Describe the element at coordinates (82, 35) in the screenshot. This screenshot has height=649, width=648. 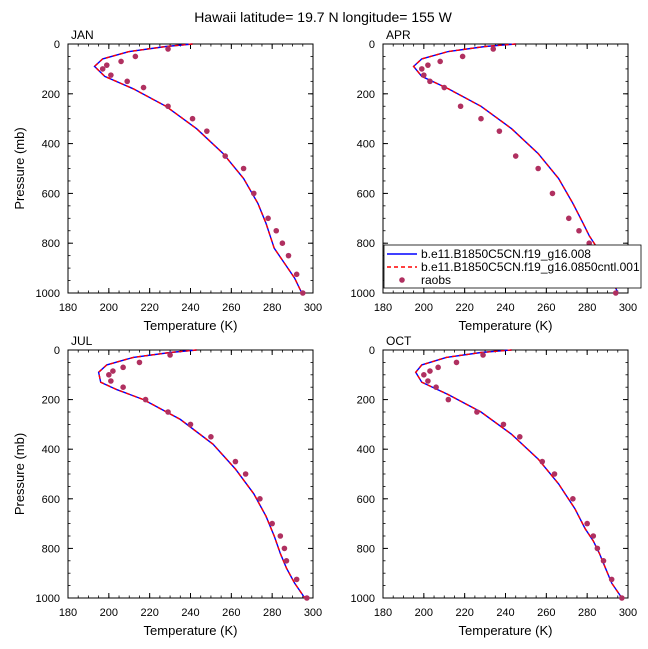
I see `panel-title: JAN` at that location.